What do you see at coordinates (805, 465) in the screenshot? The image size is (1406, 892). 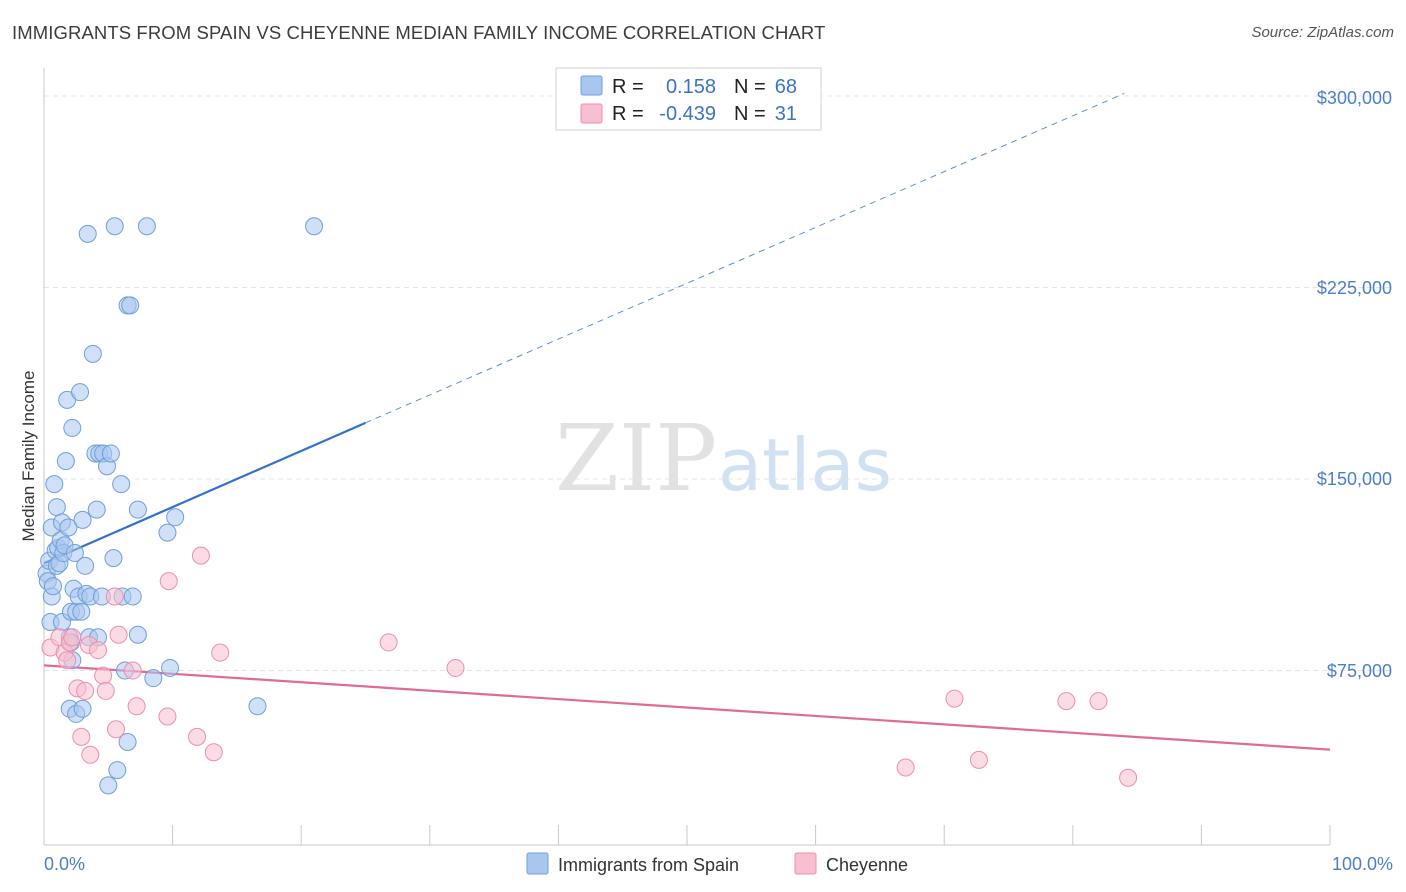 I see `watermark-atlas: atlas` at bounding box center [805, 465].